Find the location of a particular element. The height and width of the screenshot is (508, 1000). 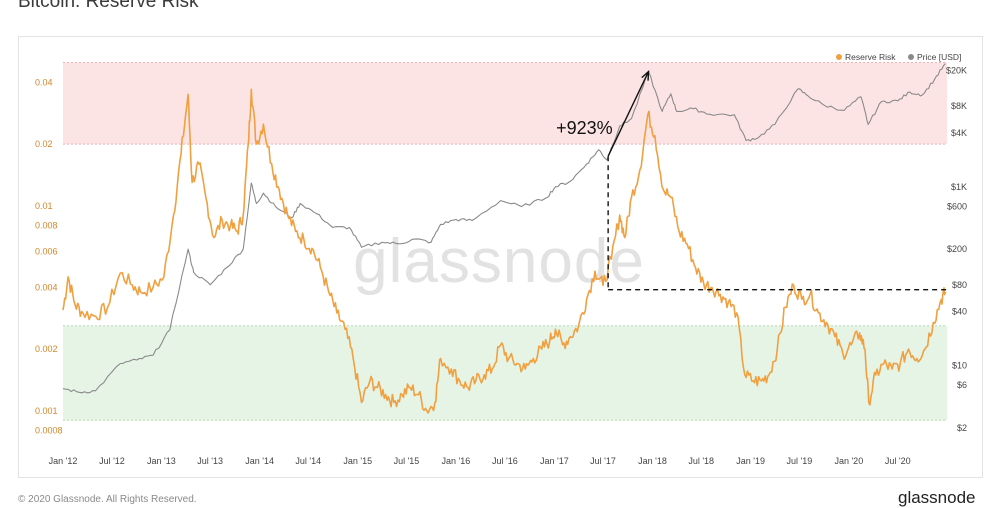

left-axis-tick-label: 0.004 is located at coordinates (46, 287).